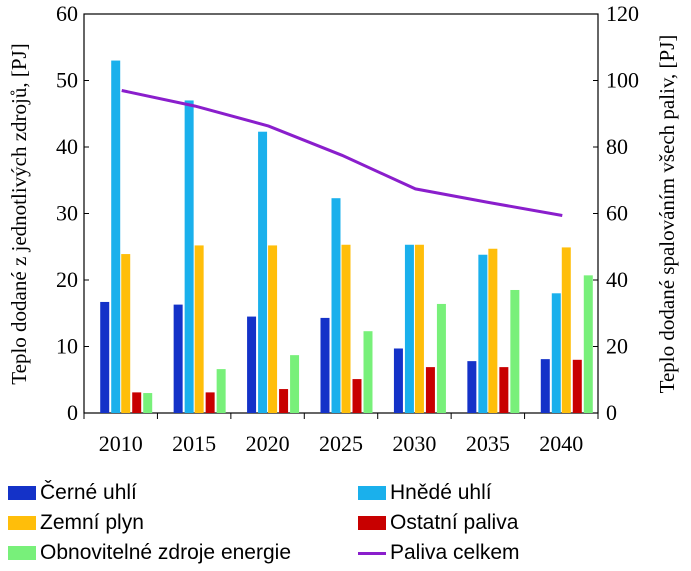  What do you see at coordinates (92, 522) in the screenshot?
I see `legend-label: Zemní plyn` at bounding box center [92, 522].